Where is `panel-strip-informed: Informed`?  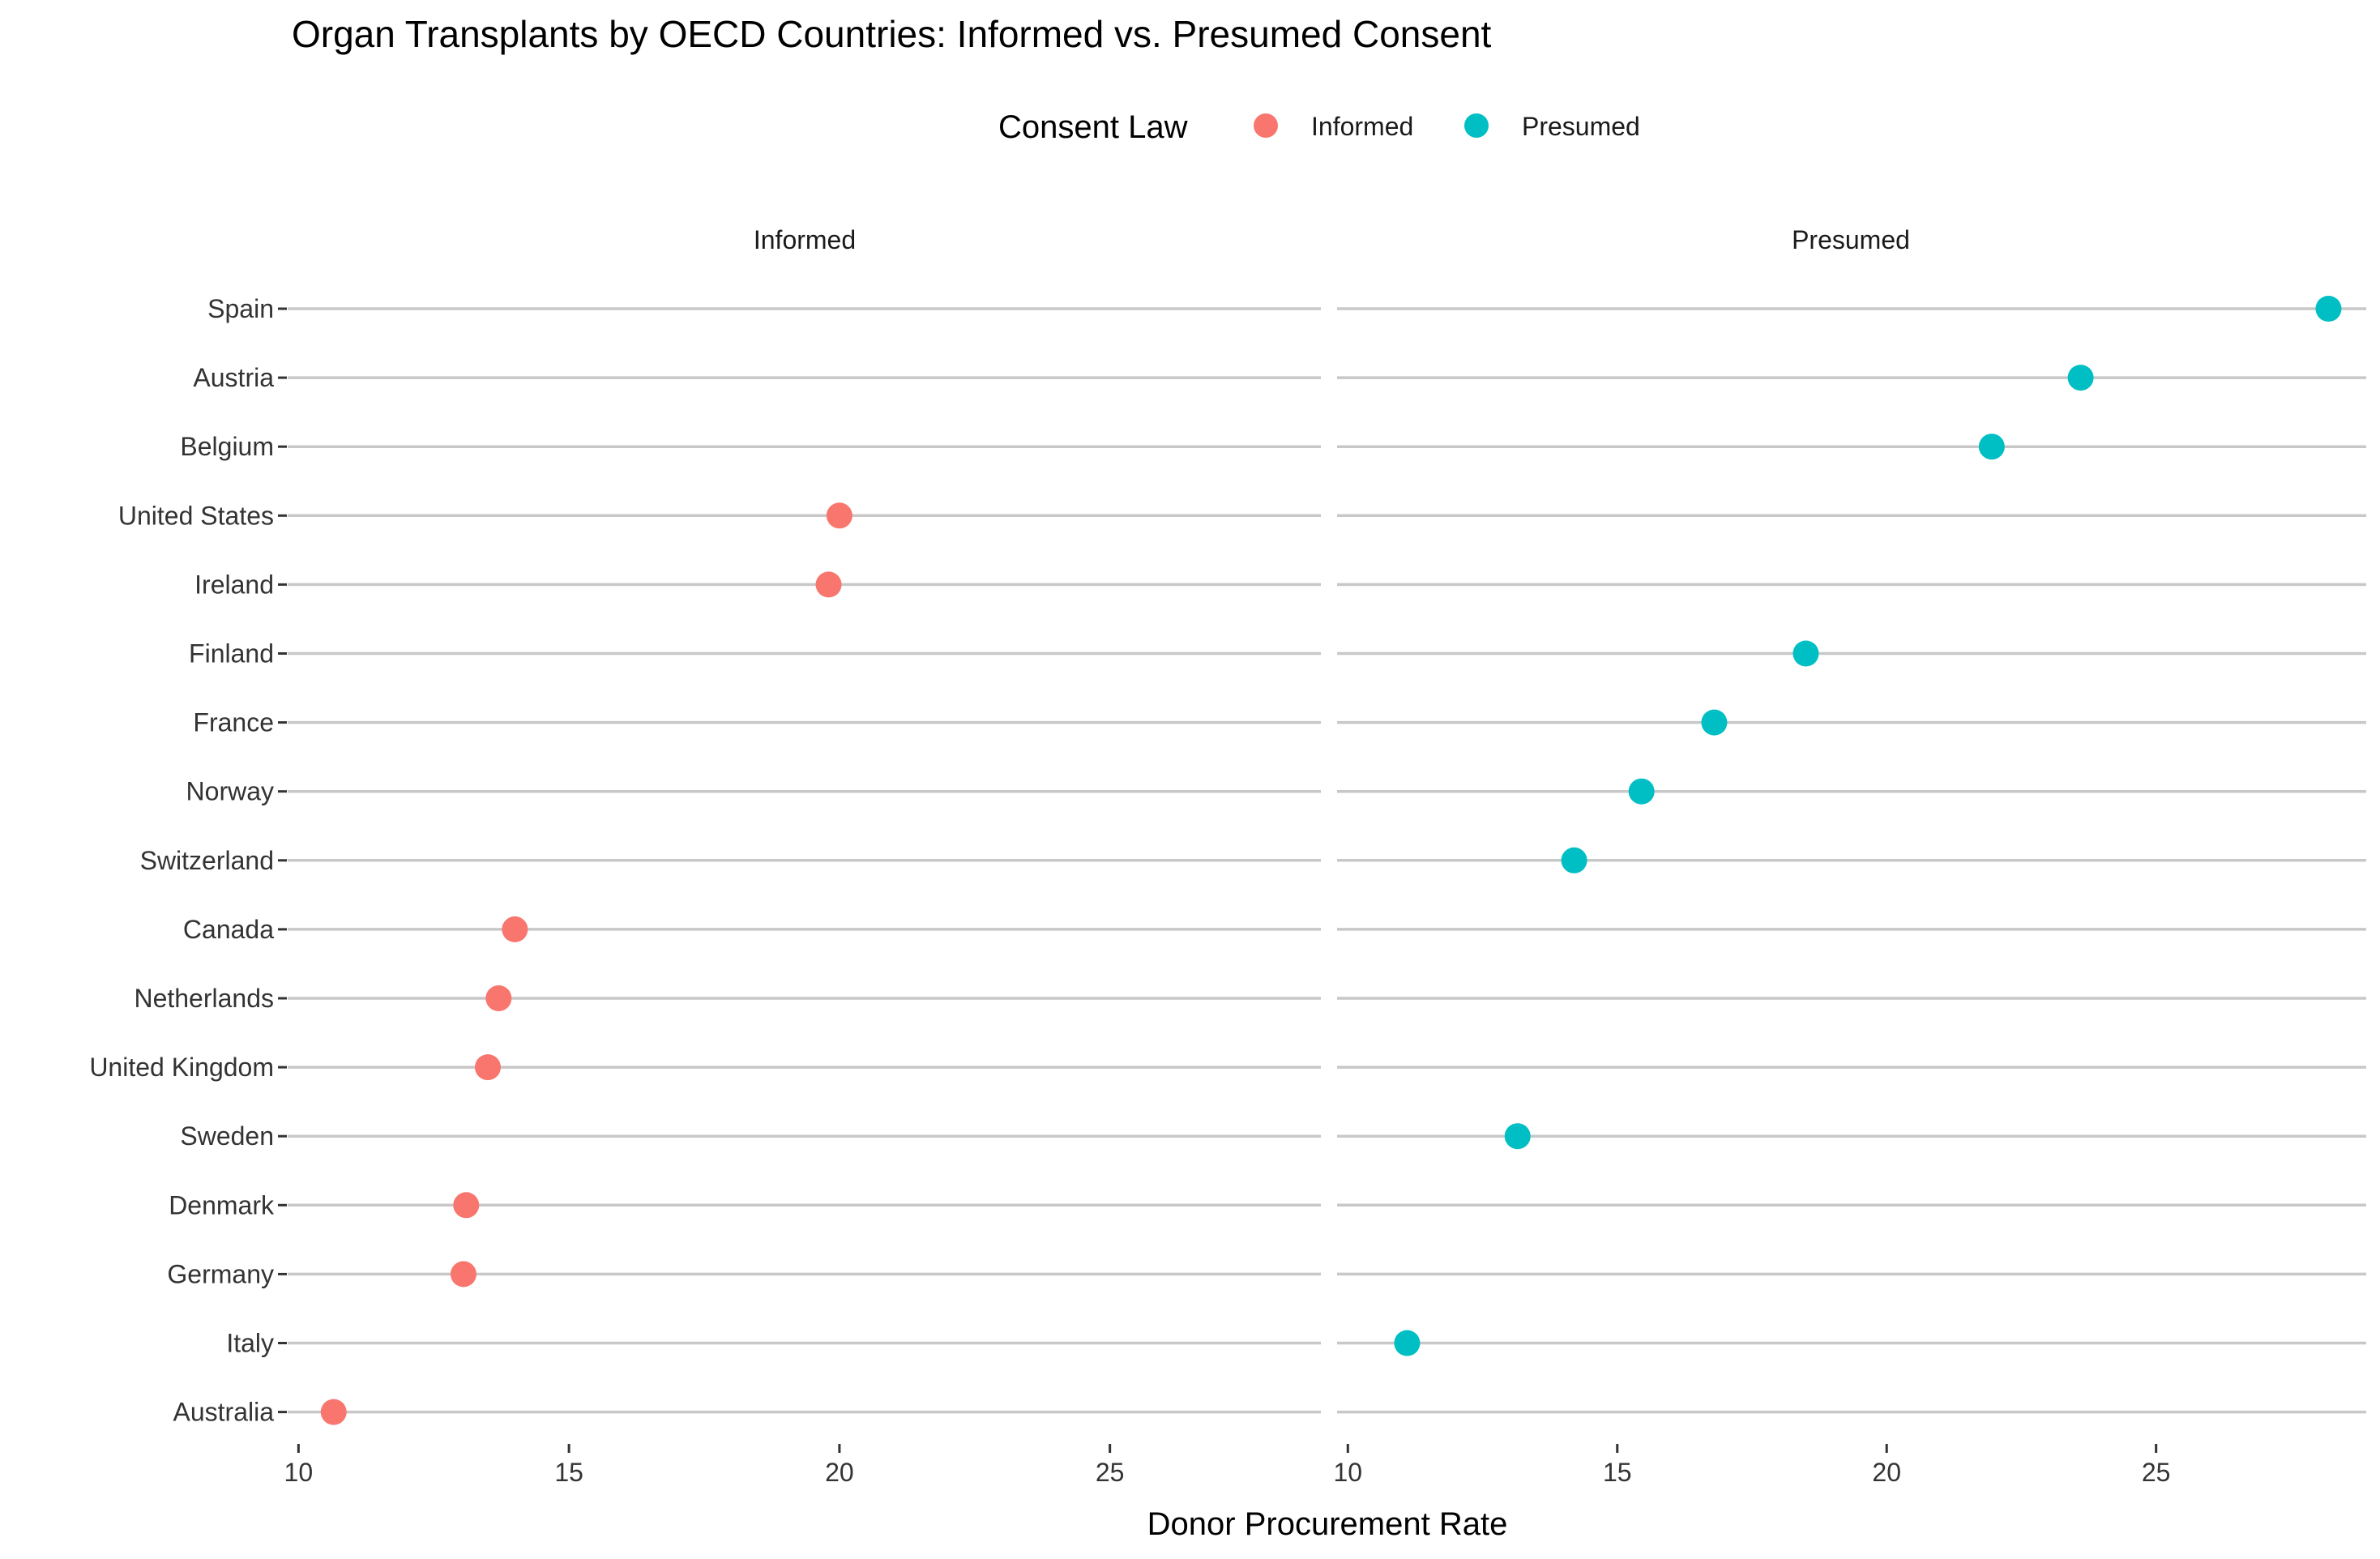
panel-strip-informed: Informed is located at coordinates (805, 239).